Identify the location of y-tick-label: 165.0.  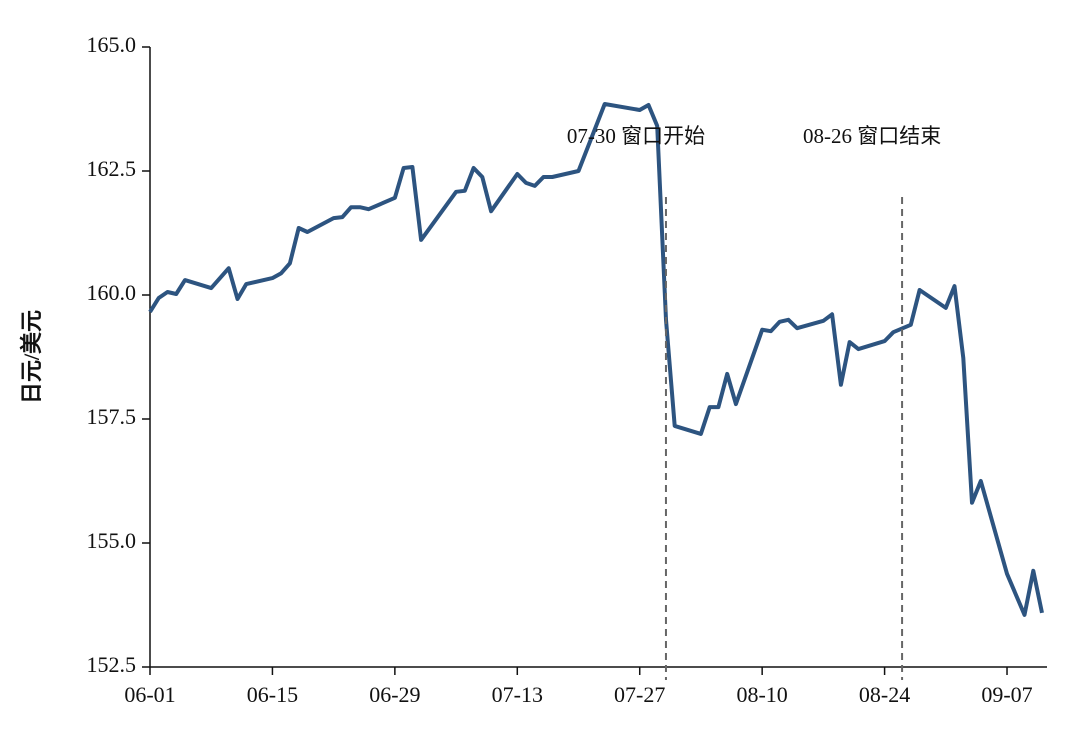
(112, 44).